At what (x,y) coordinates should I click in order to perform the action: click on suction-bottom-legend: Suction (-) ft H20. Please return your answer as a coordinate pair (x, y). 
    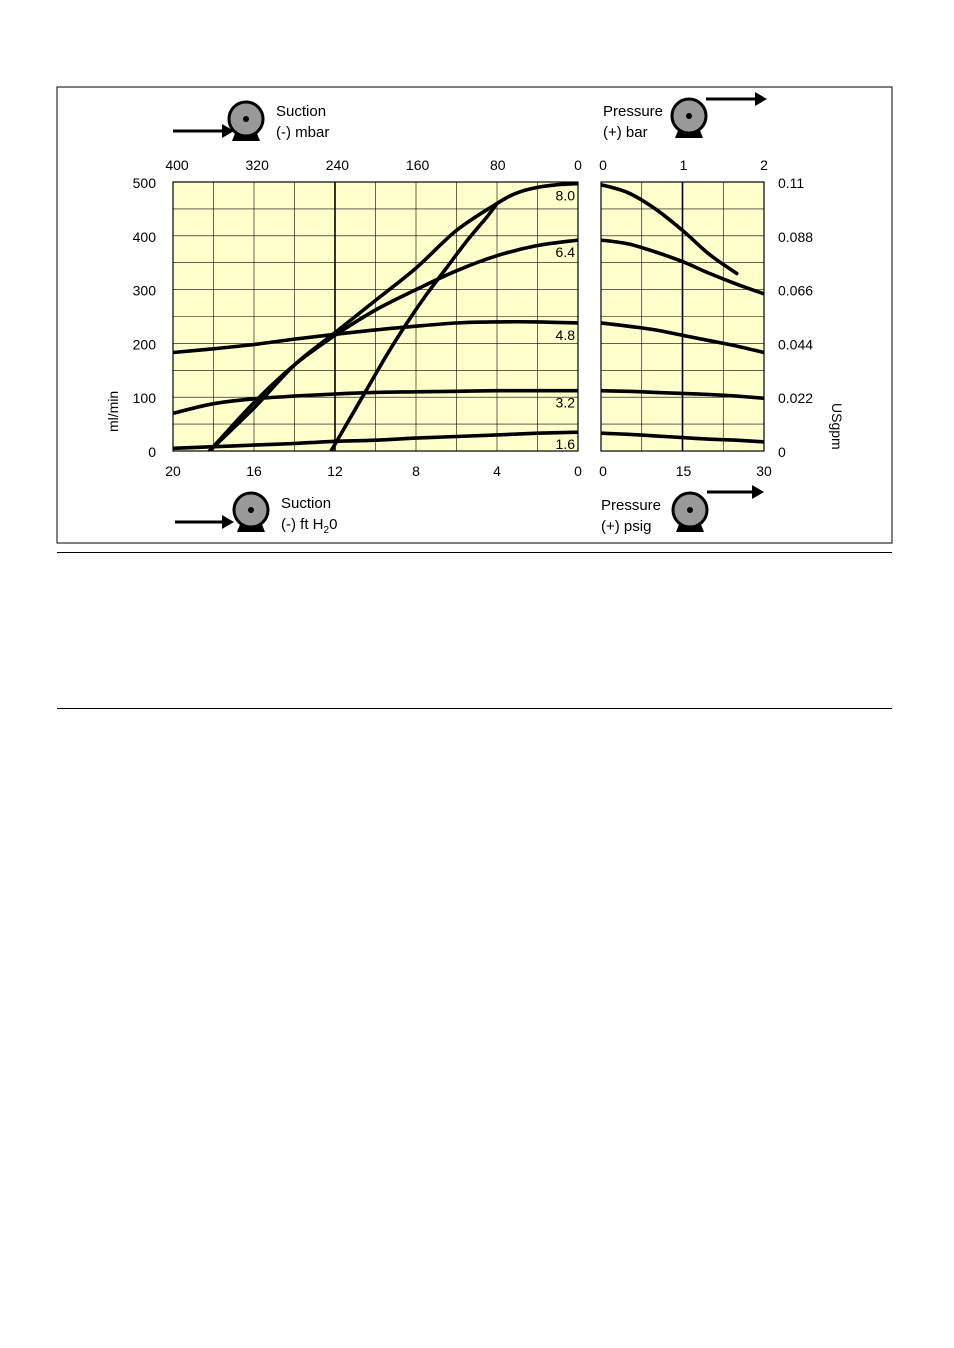
    Looking at the image, I should click on (256, 513).